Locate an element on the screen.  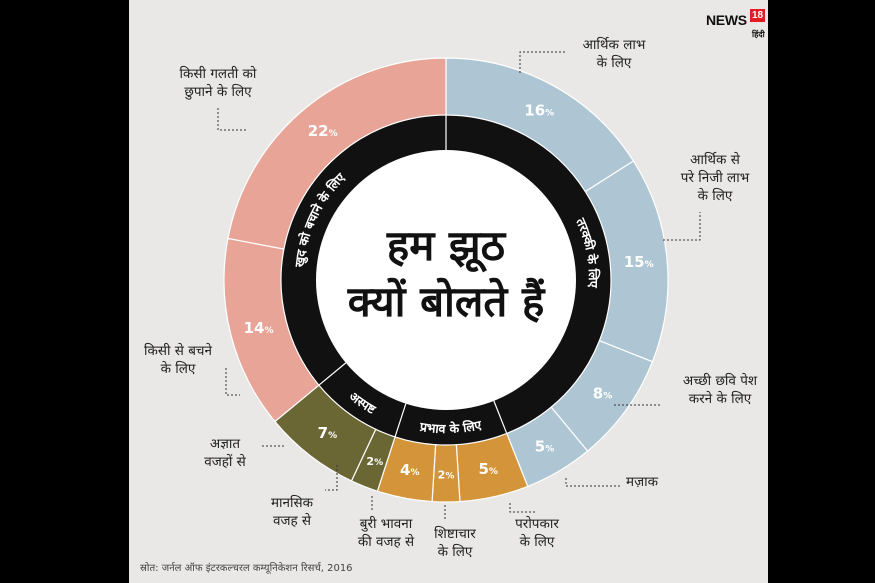
logo-18-badge: 18 is located at coordinates (758, 15).